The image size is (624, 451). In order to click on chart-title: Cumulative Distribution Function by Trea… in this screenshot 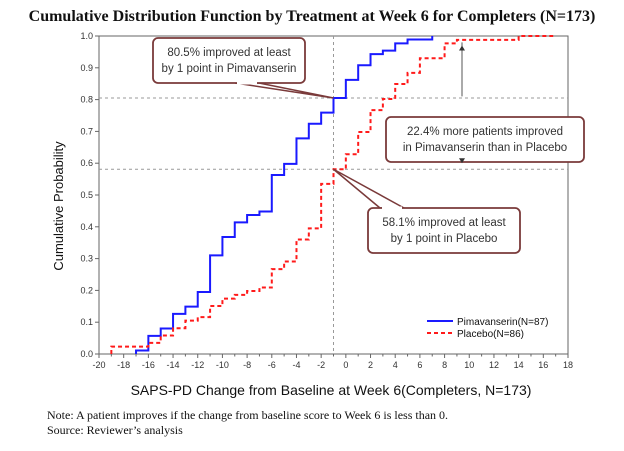, I will do `click(312, 16)`.